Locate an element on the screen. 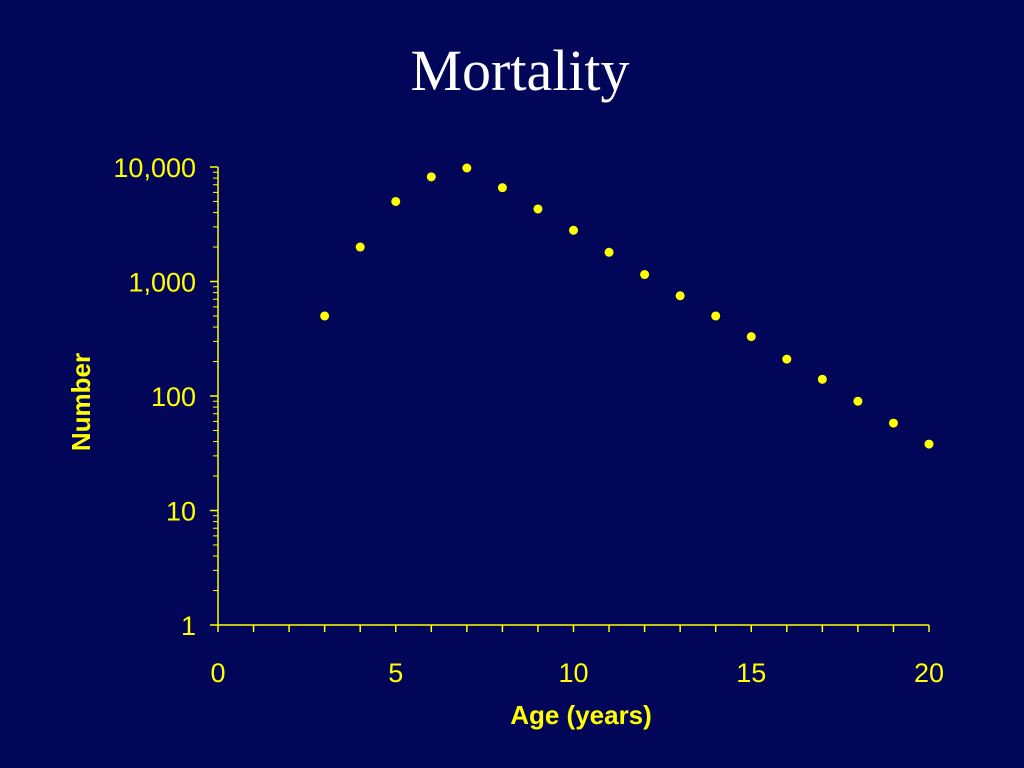 The height and width of the screenshot is (768, 1024). x-tick-label: 10 is located at coordinates (573, 673).